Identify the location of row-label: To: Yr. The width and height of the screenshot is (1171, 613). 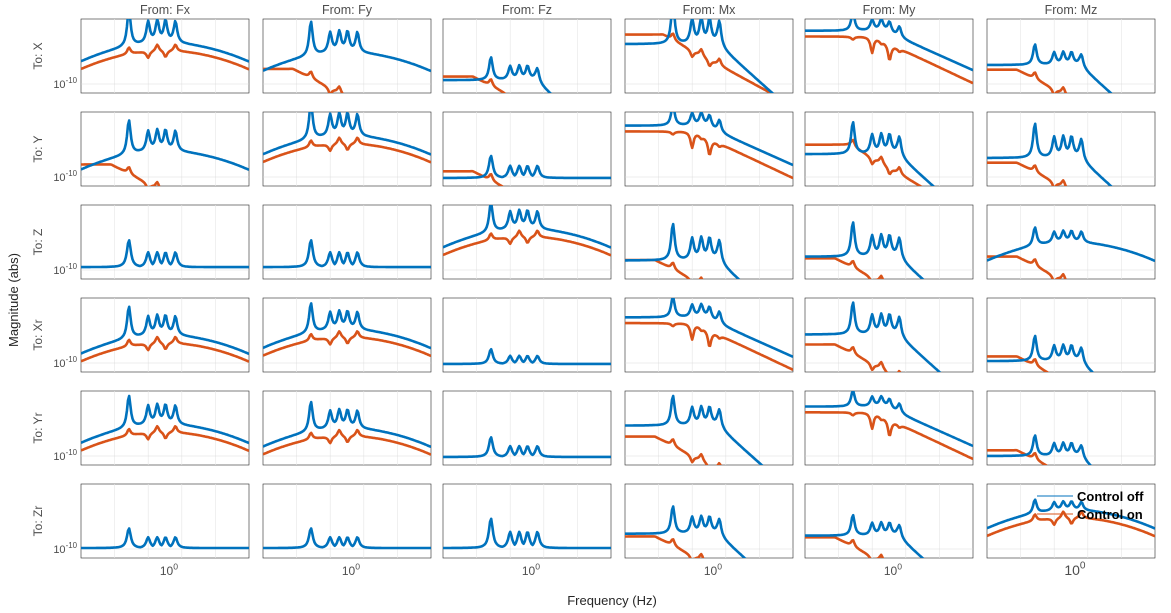
(38, 427).